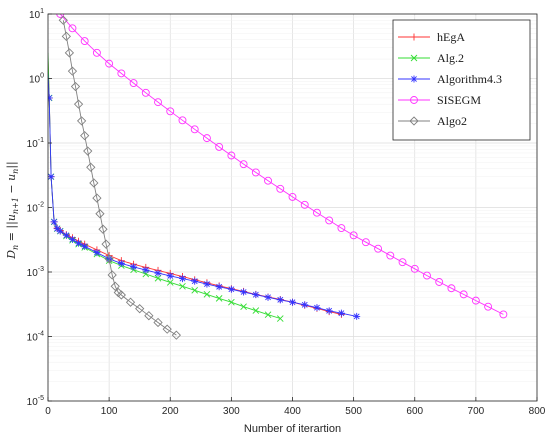 The image size is (550, 440). Describe the element at coordinates (353, 411) in the screenshot. I see `x-tick-label: 500` at that location.